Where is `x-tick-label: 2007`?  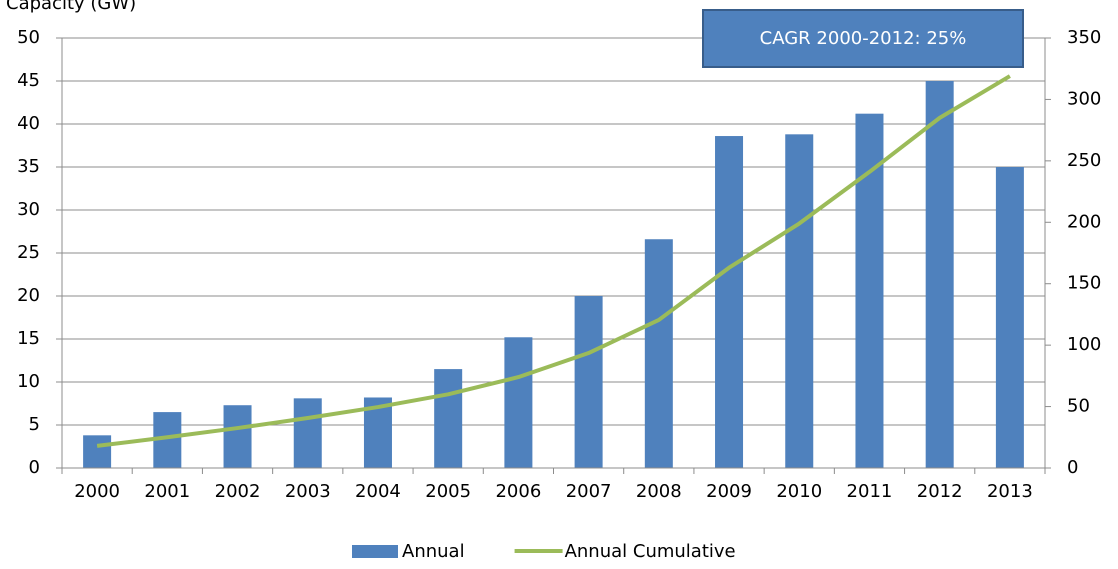
x-tick-label: 2007 is located at coordinates (589, 491).